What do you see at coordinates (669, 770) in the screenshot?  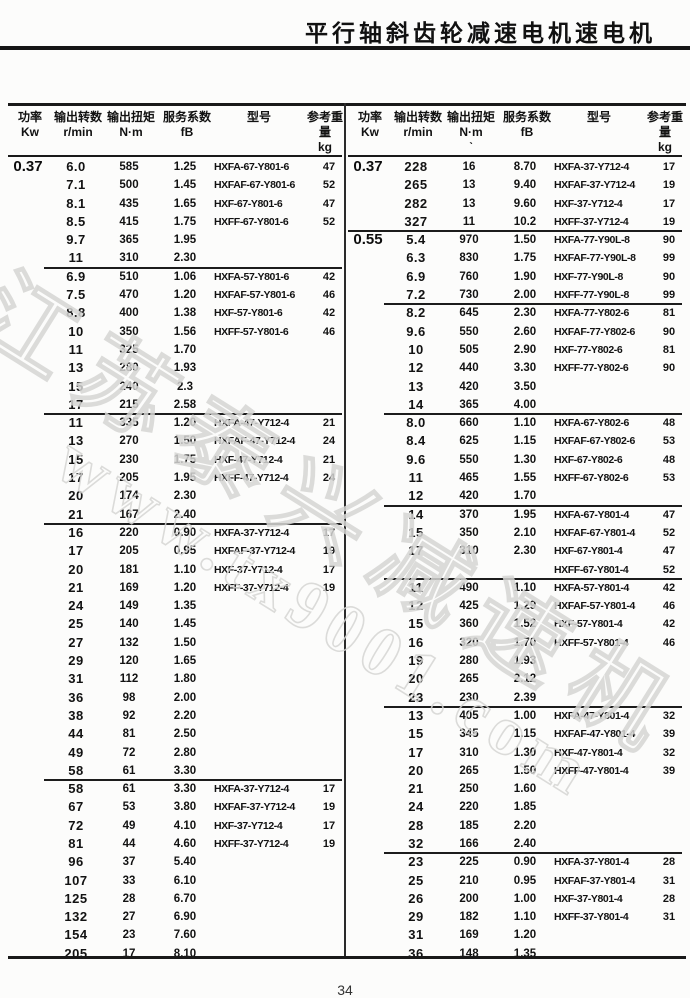 I see `weight-cell: 39` at bounding box center [669, 770].